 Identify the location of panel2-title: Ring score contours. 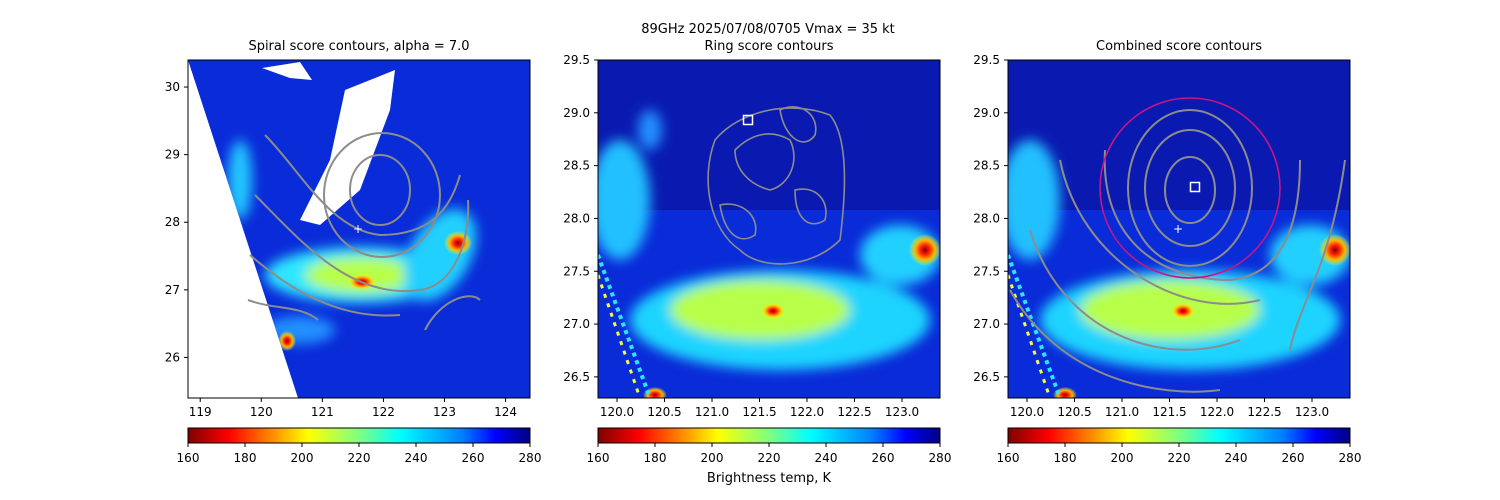
(769, 46).